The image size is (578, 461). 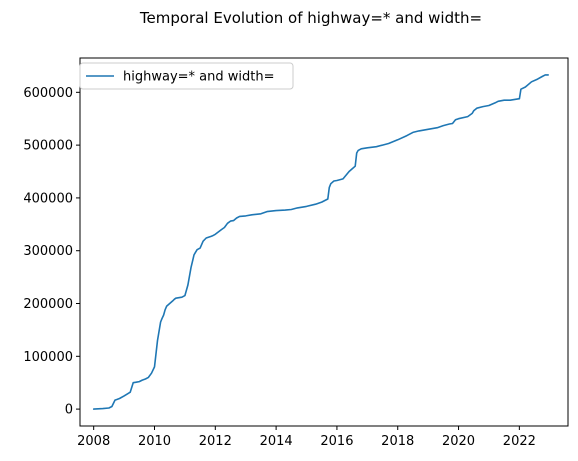 I want to click on legend: highway=* and width=, so click(x=186, y=76).